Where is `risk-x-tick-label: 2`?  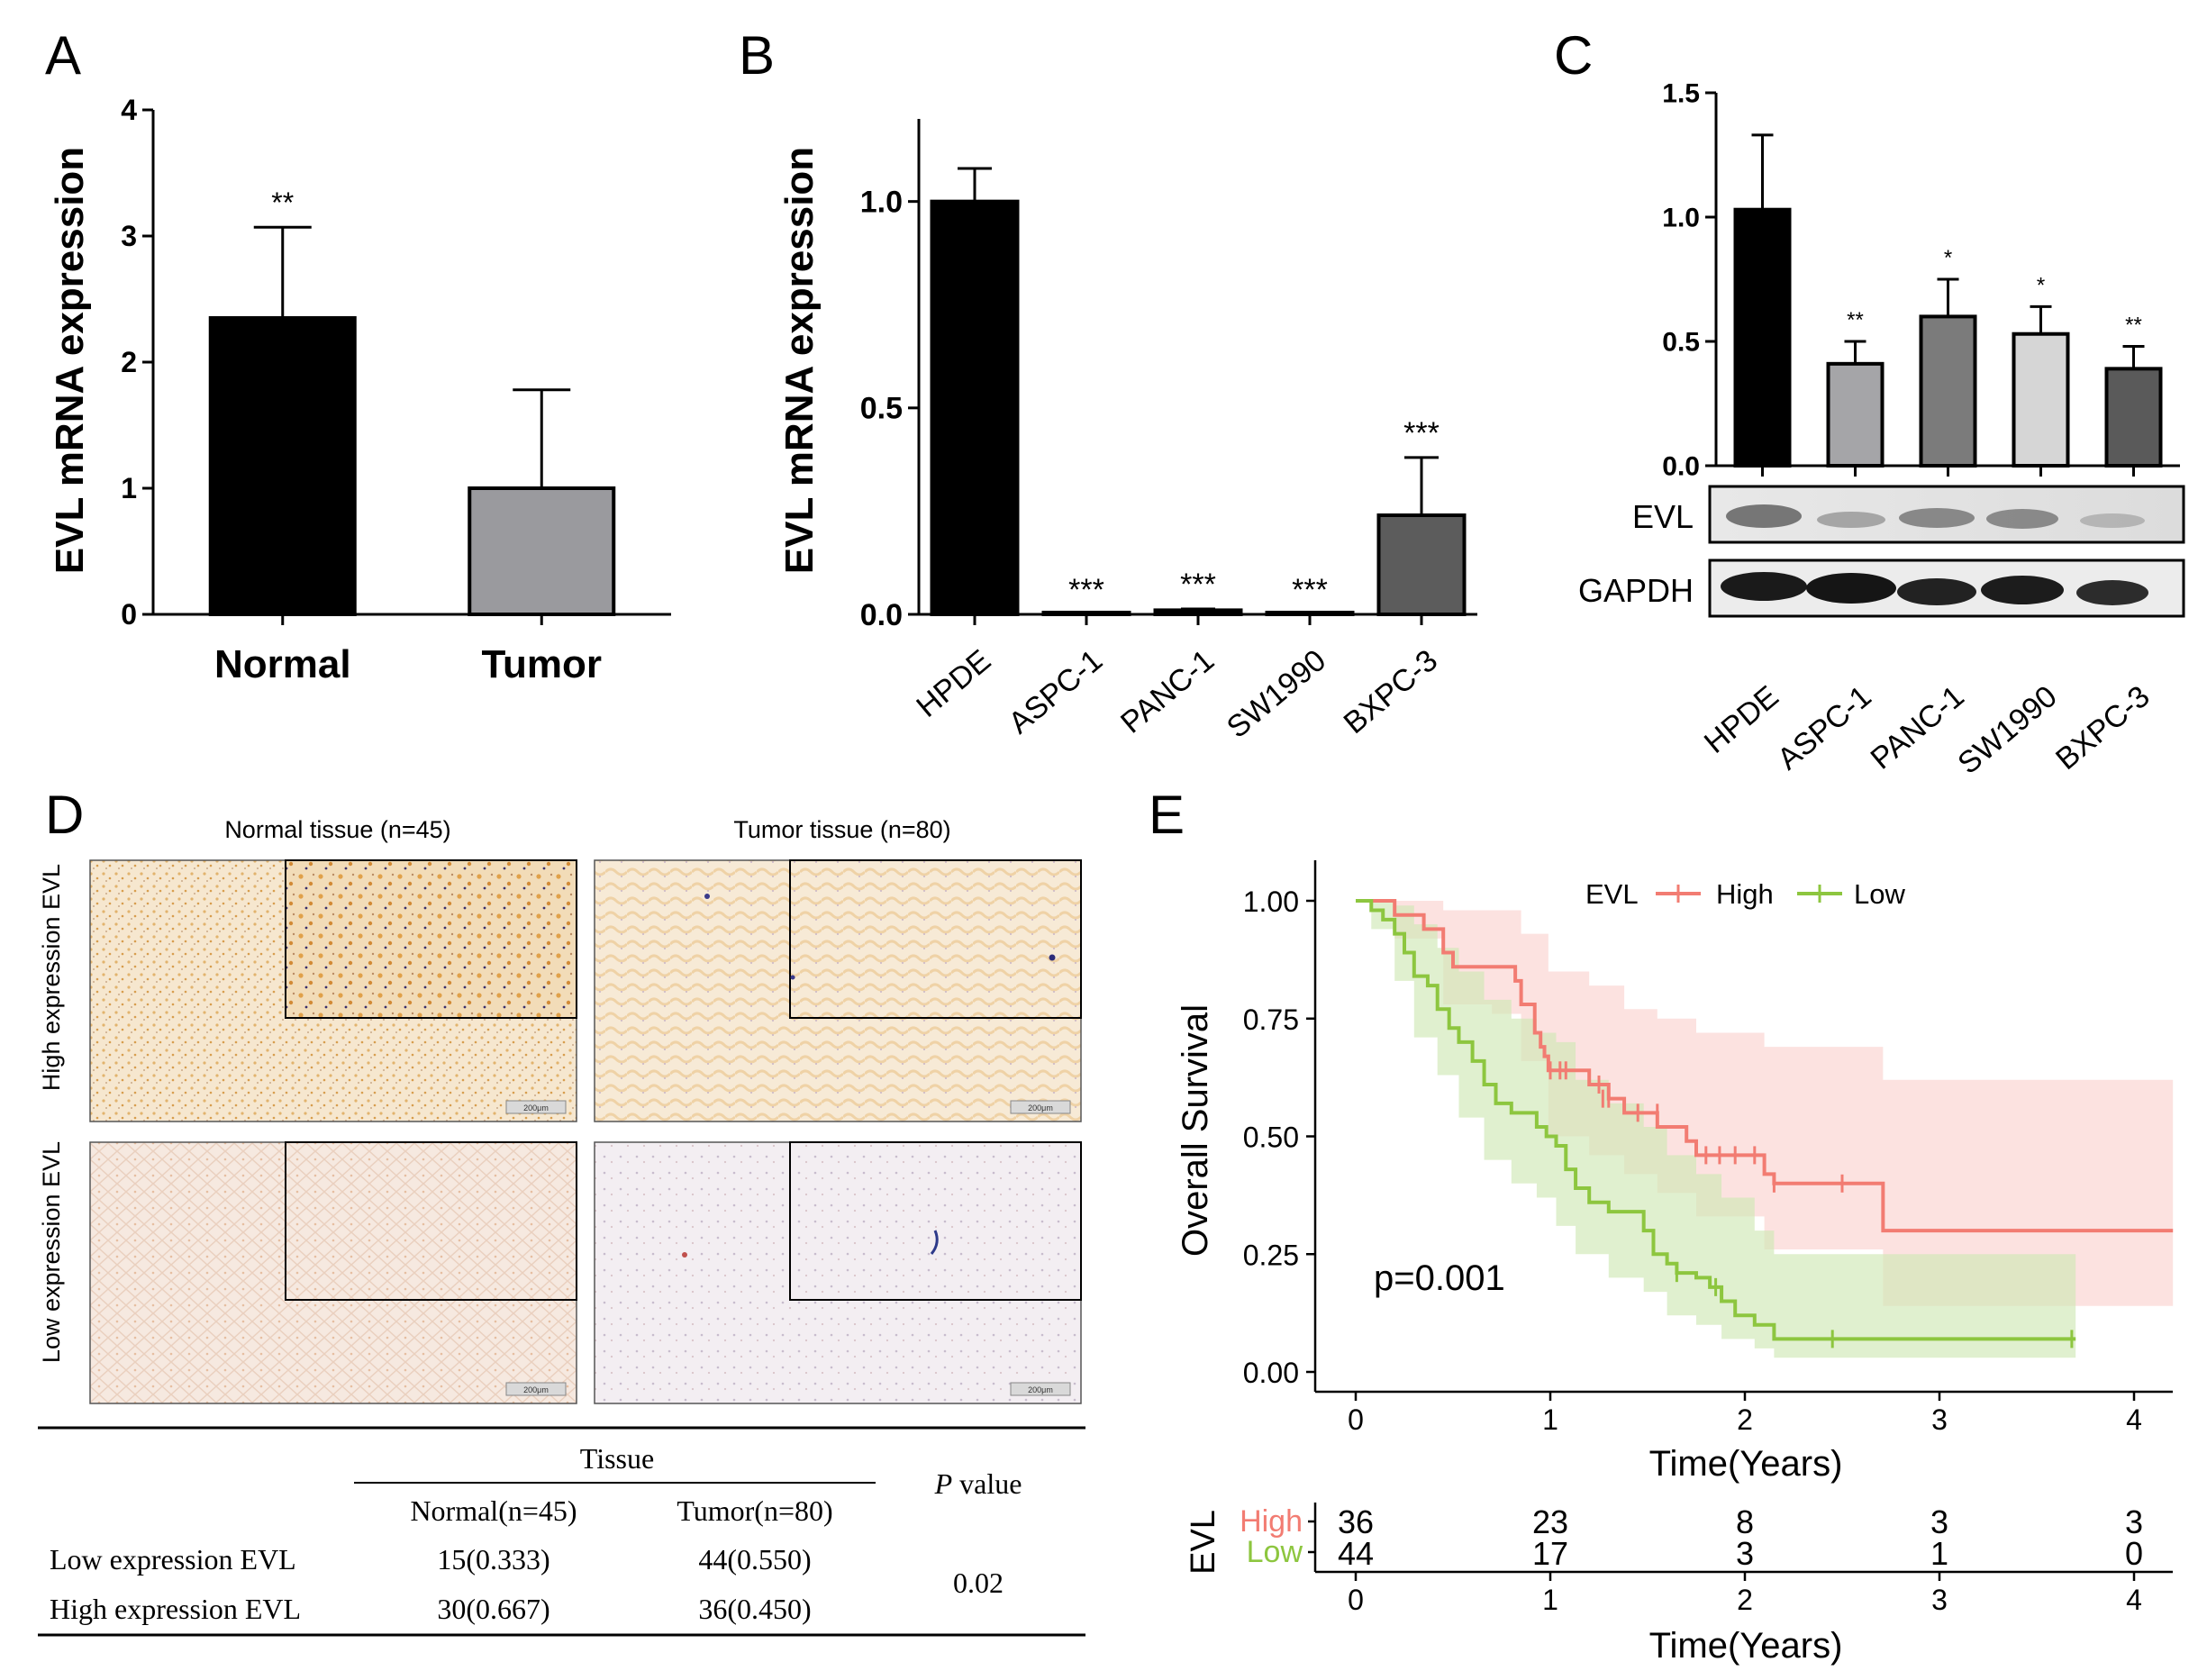 risk-x-tick-label: 2 is located at coordinates (1745, 1600).